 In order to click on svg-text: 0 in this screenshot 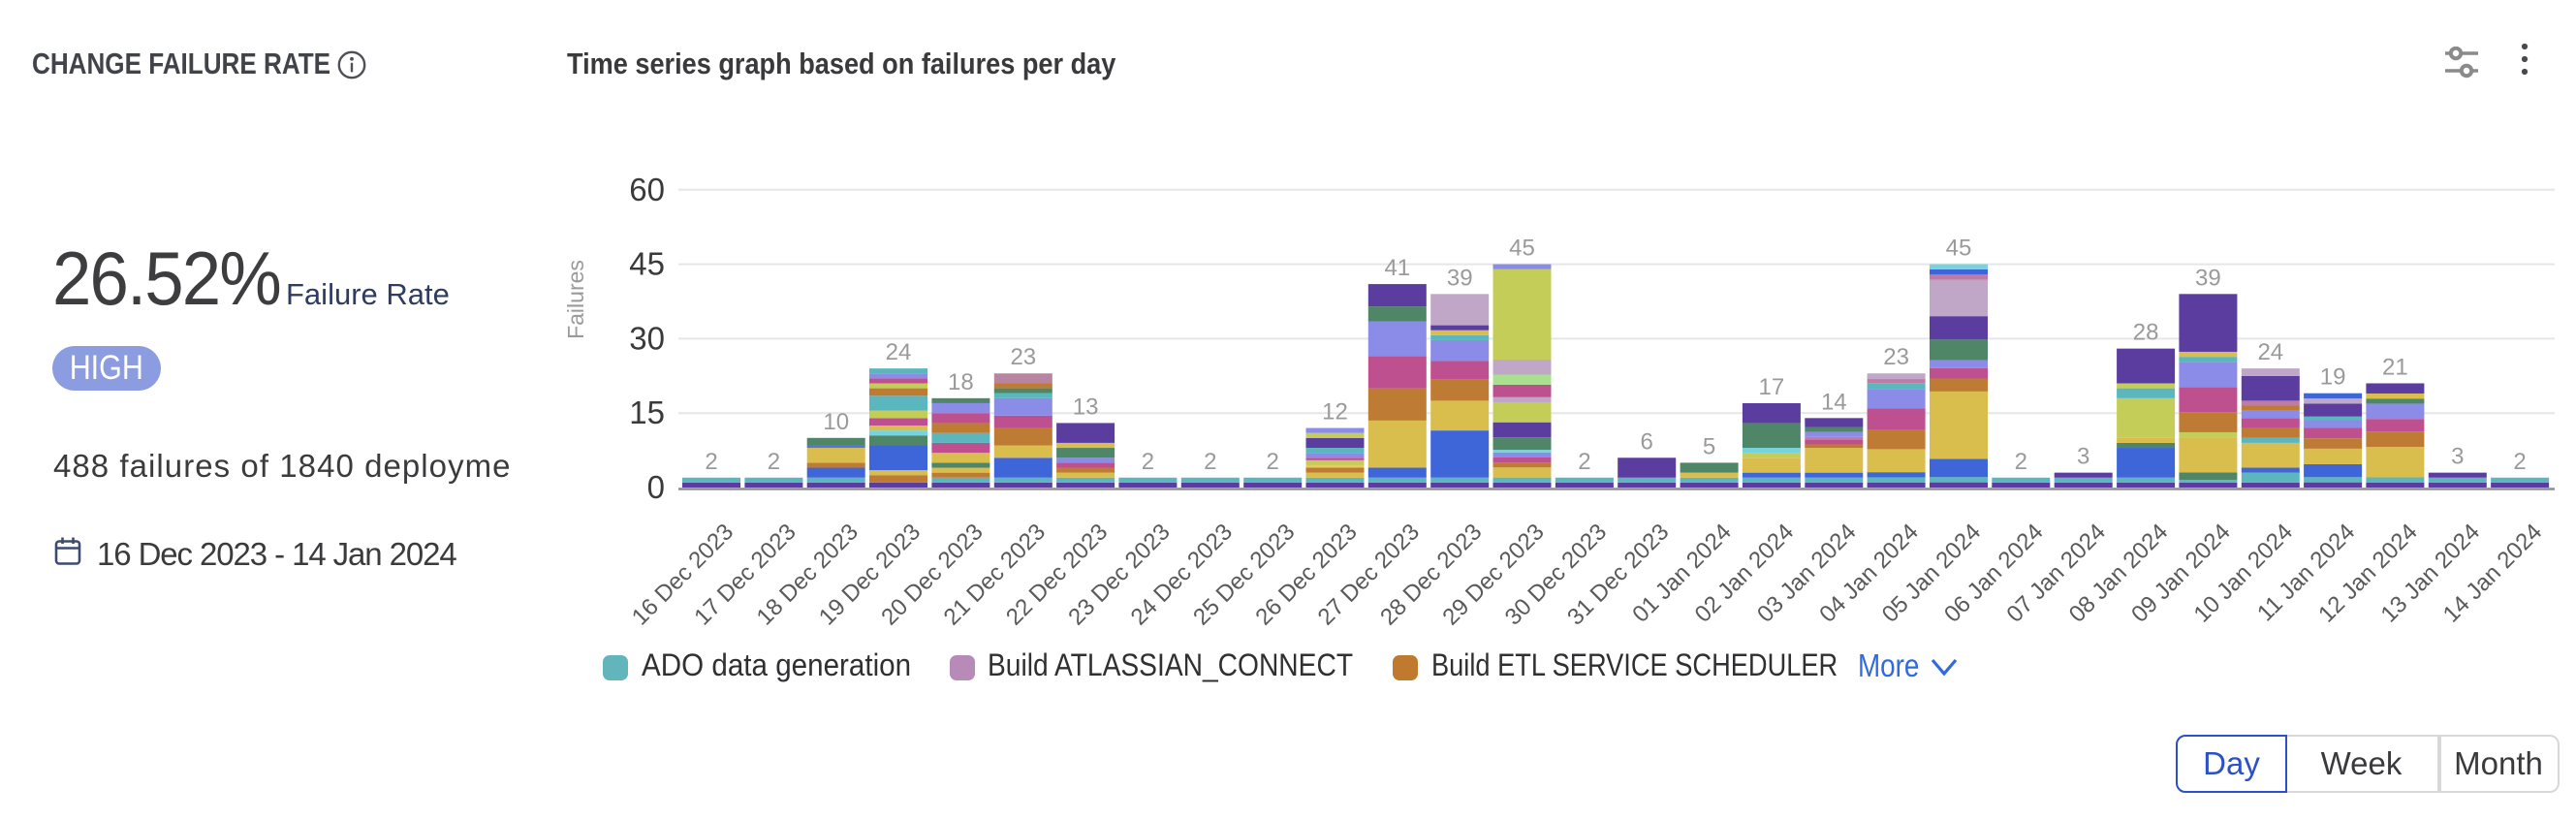, I will do `click(656, 487)`.